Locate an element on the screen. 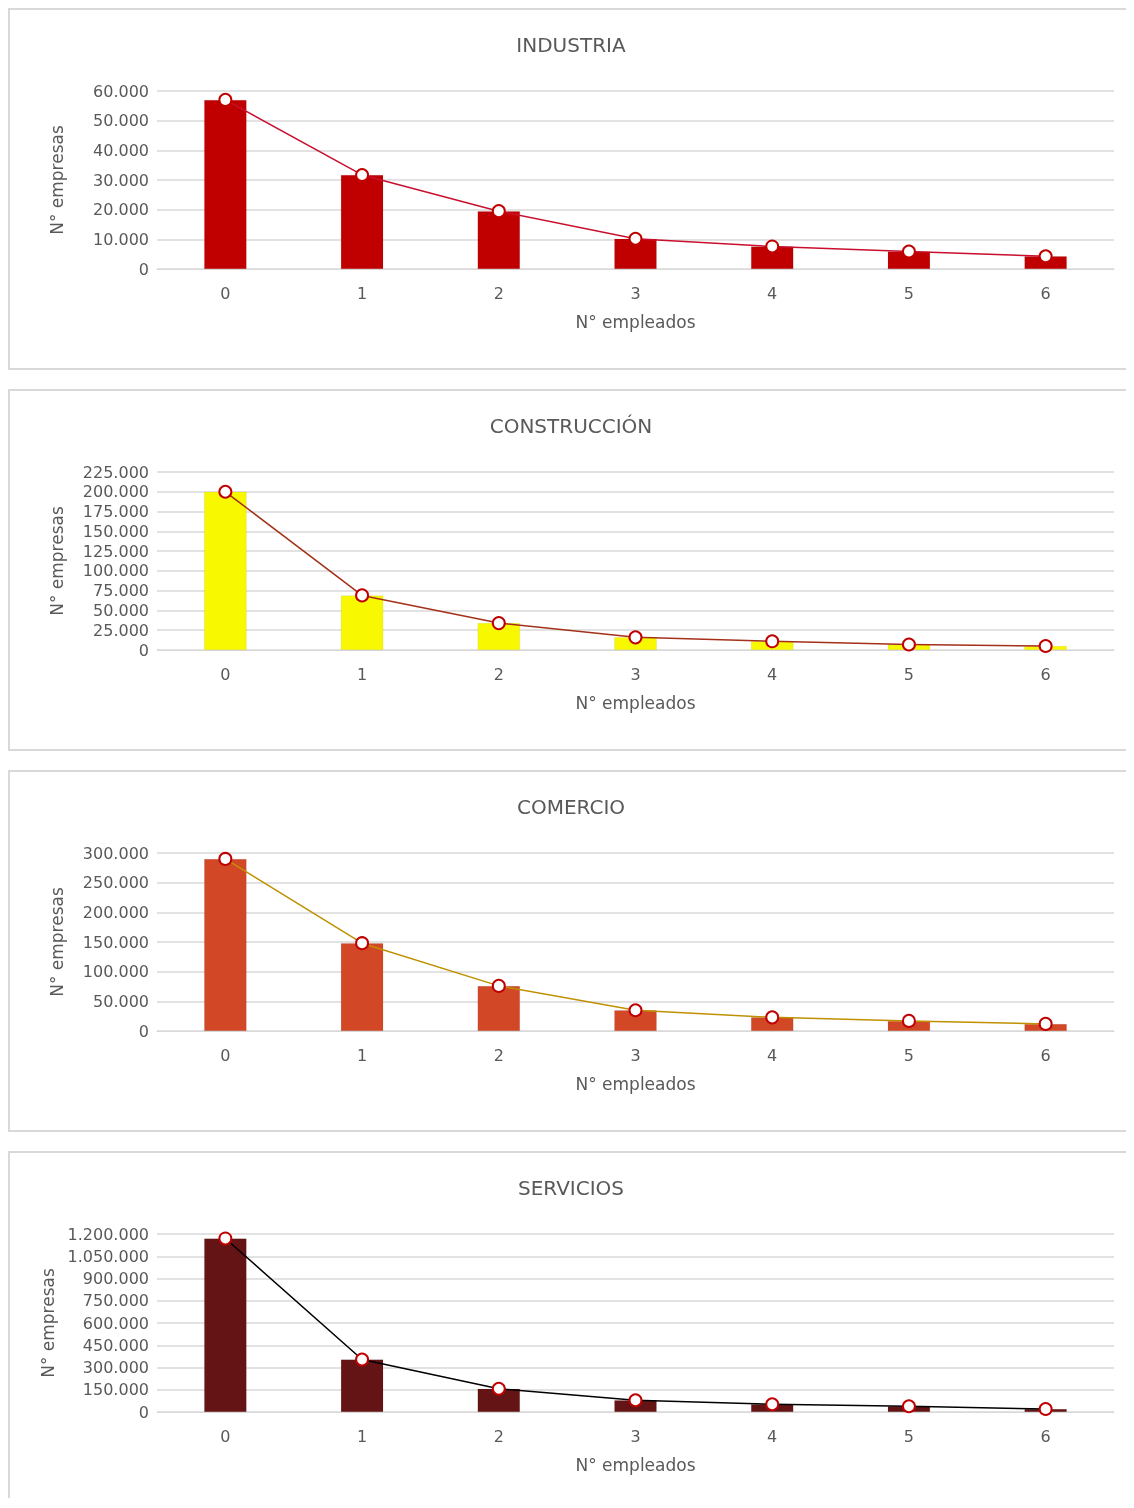 This screenshot has height=1508, width=1134. y-tick-label: 60.000 is located at coordinates (121, 91).